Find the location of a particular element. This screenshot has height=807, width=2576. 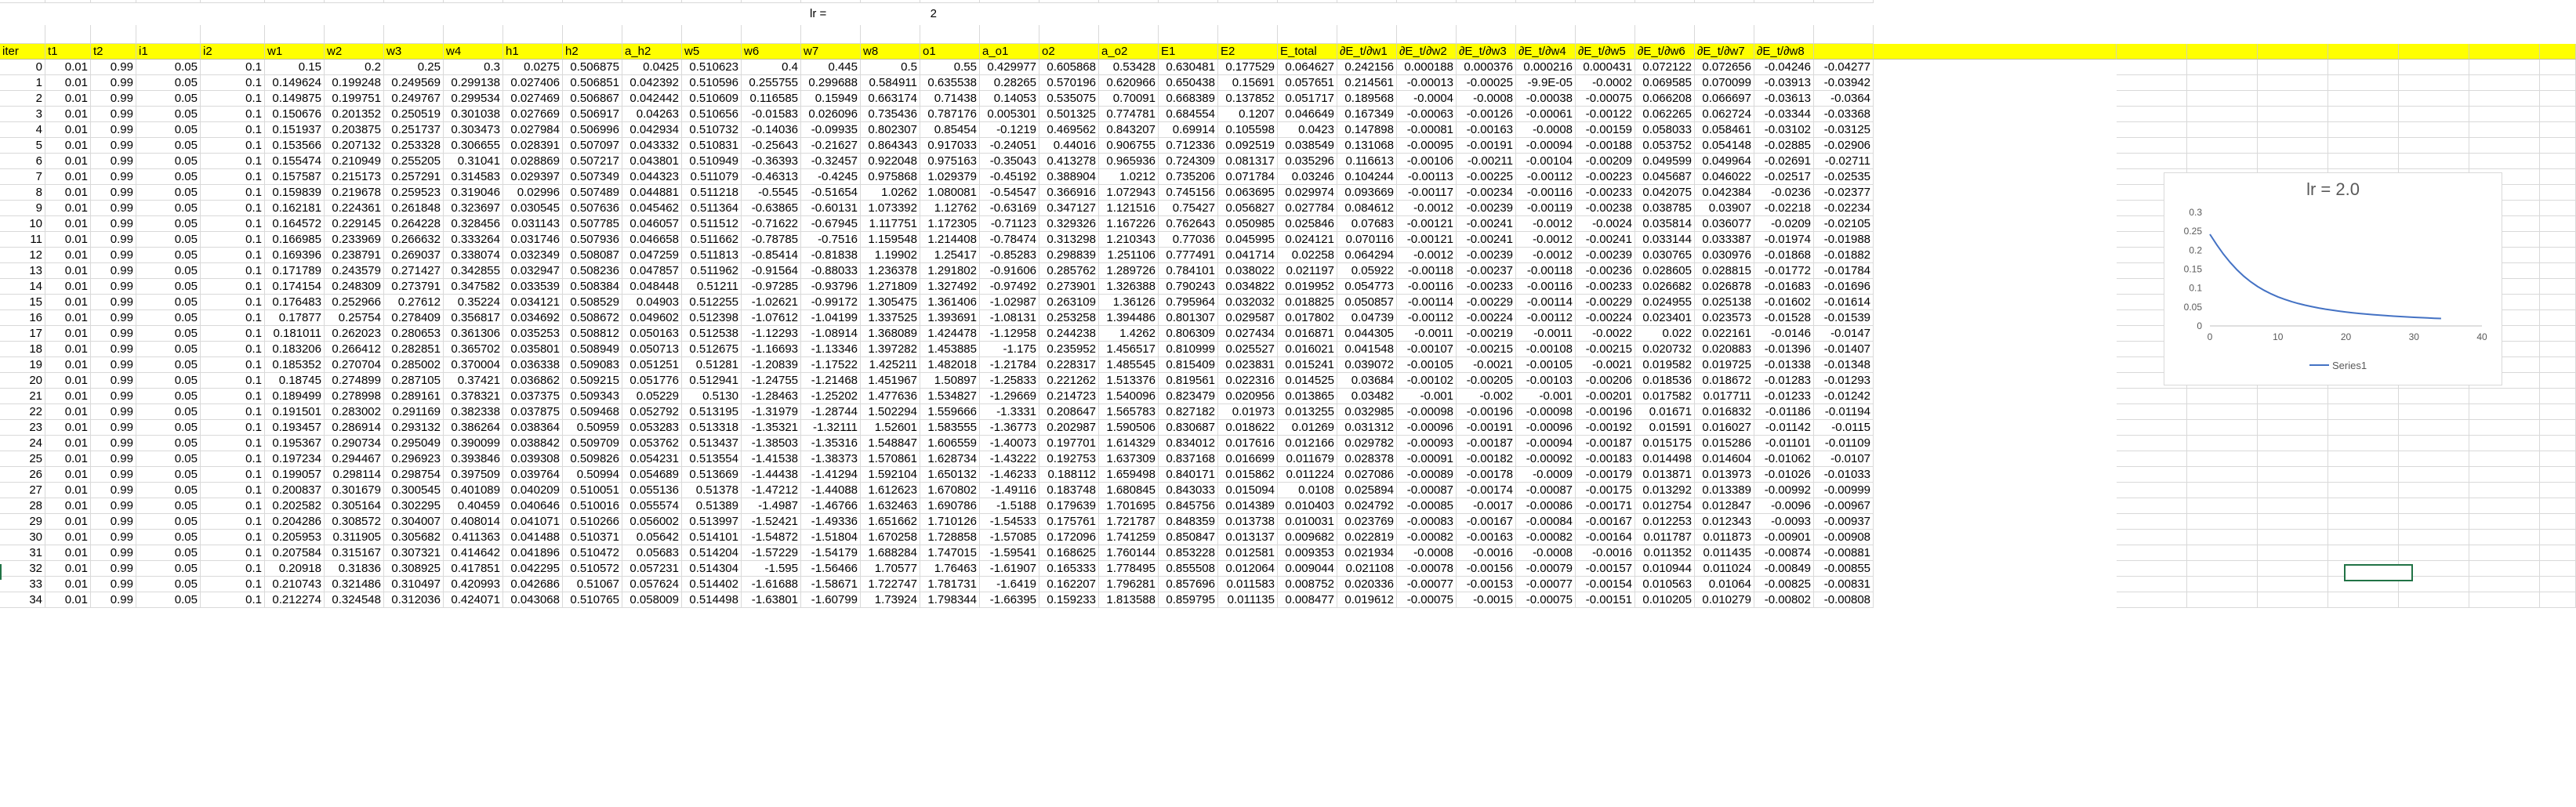

table-cell: 0.378321 is located at coordinates (474, 396).